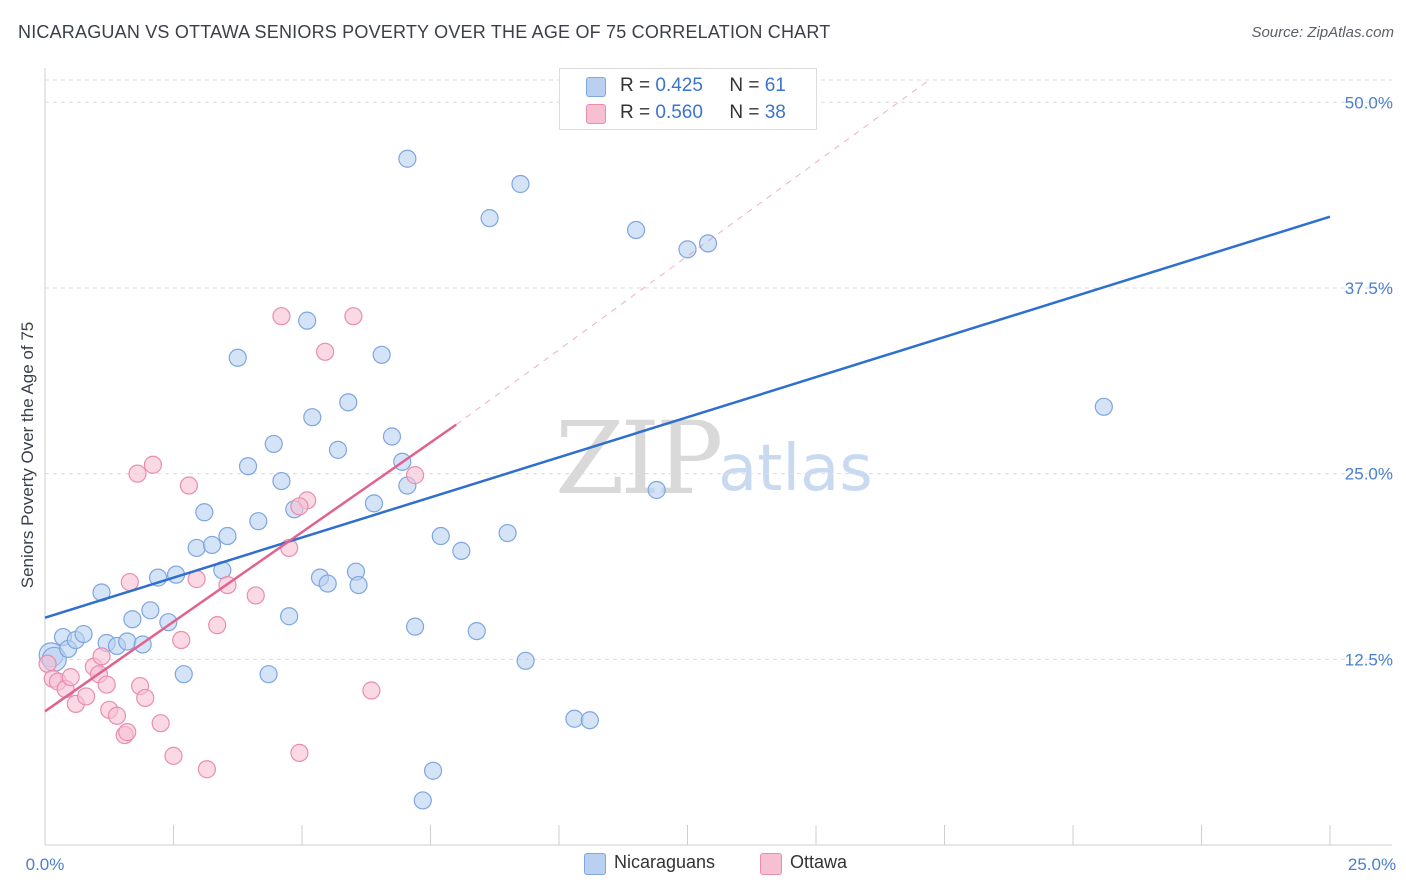 The width and height of the screenshot is (1406, 892). I want to click on trendline-ottawa, so click(250, 568).